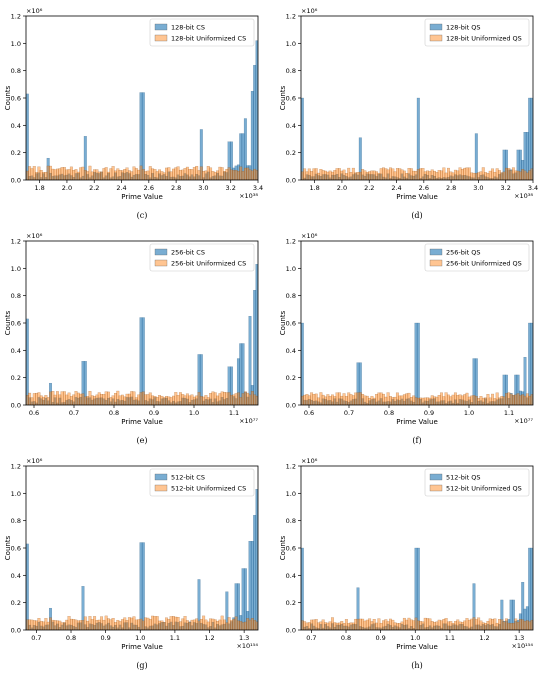  What do you see at coordinates (209, 638) in the screenshot?
I see `x-tick-label: 1.2` at bounding box center [209, 638].